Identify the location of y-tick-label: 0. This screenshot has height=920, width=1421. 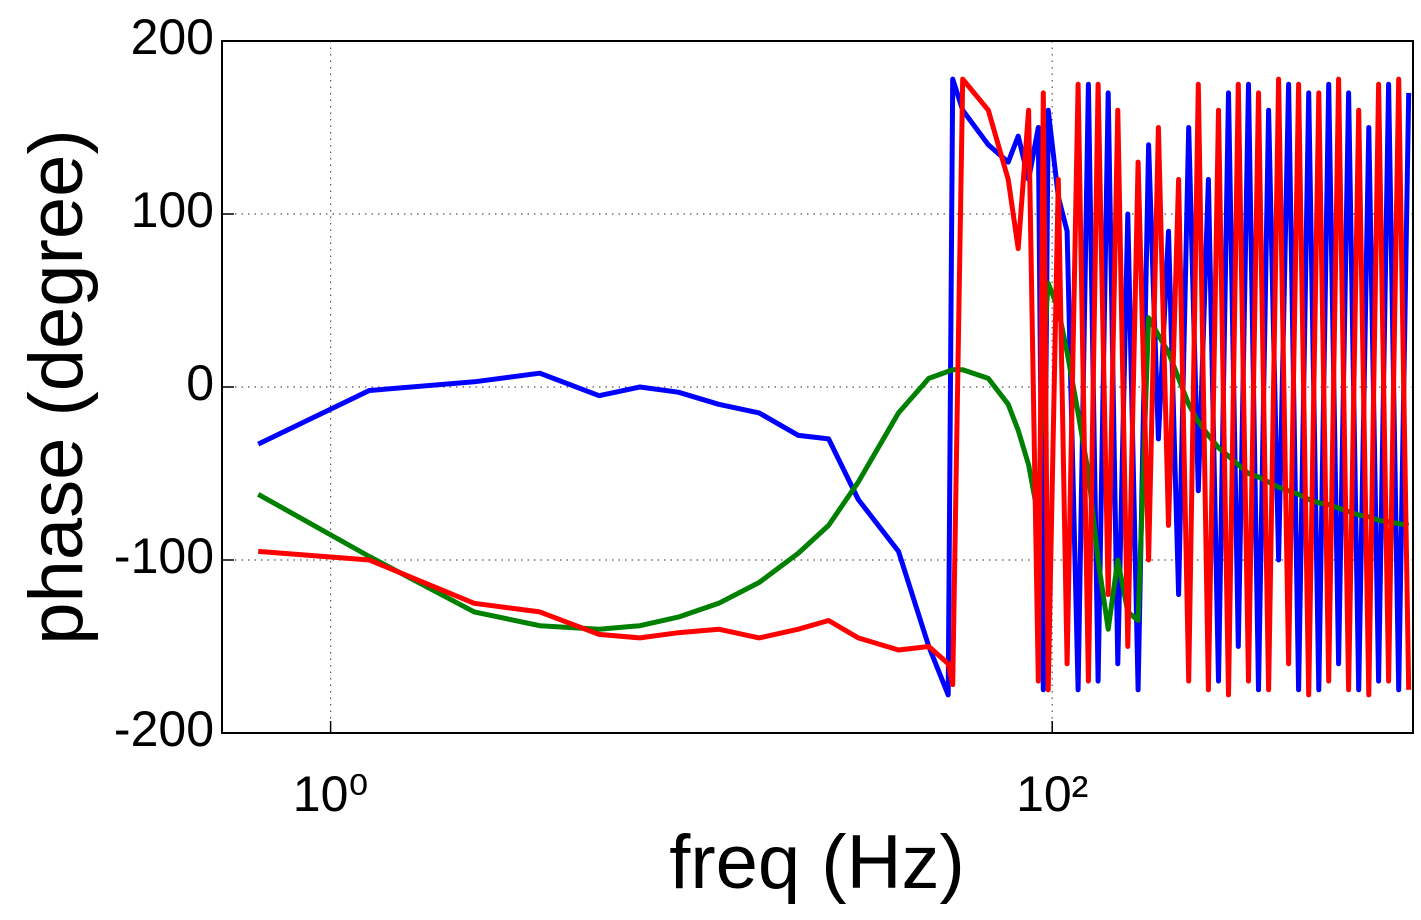
(200, 383).